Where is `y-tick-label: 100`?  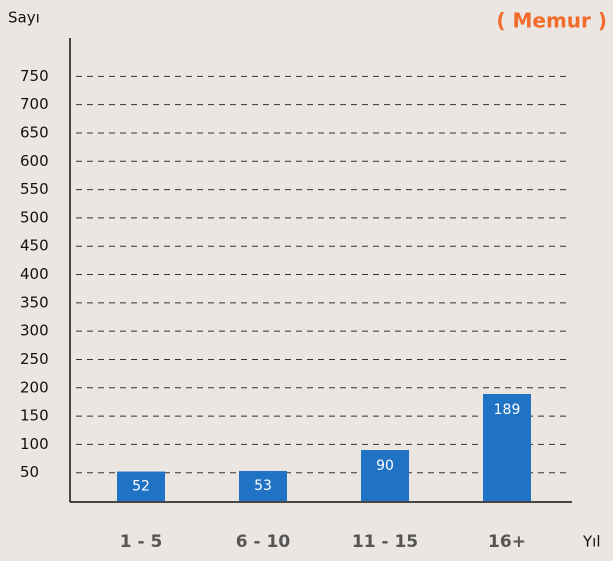
y-tick-label: 100 is located at coordinates (34, 444).